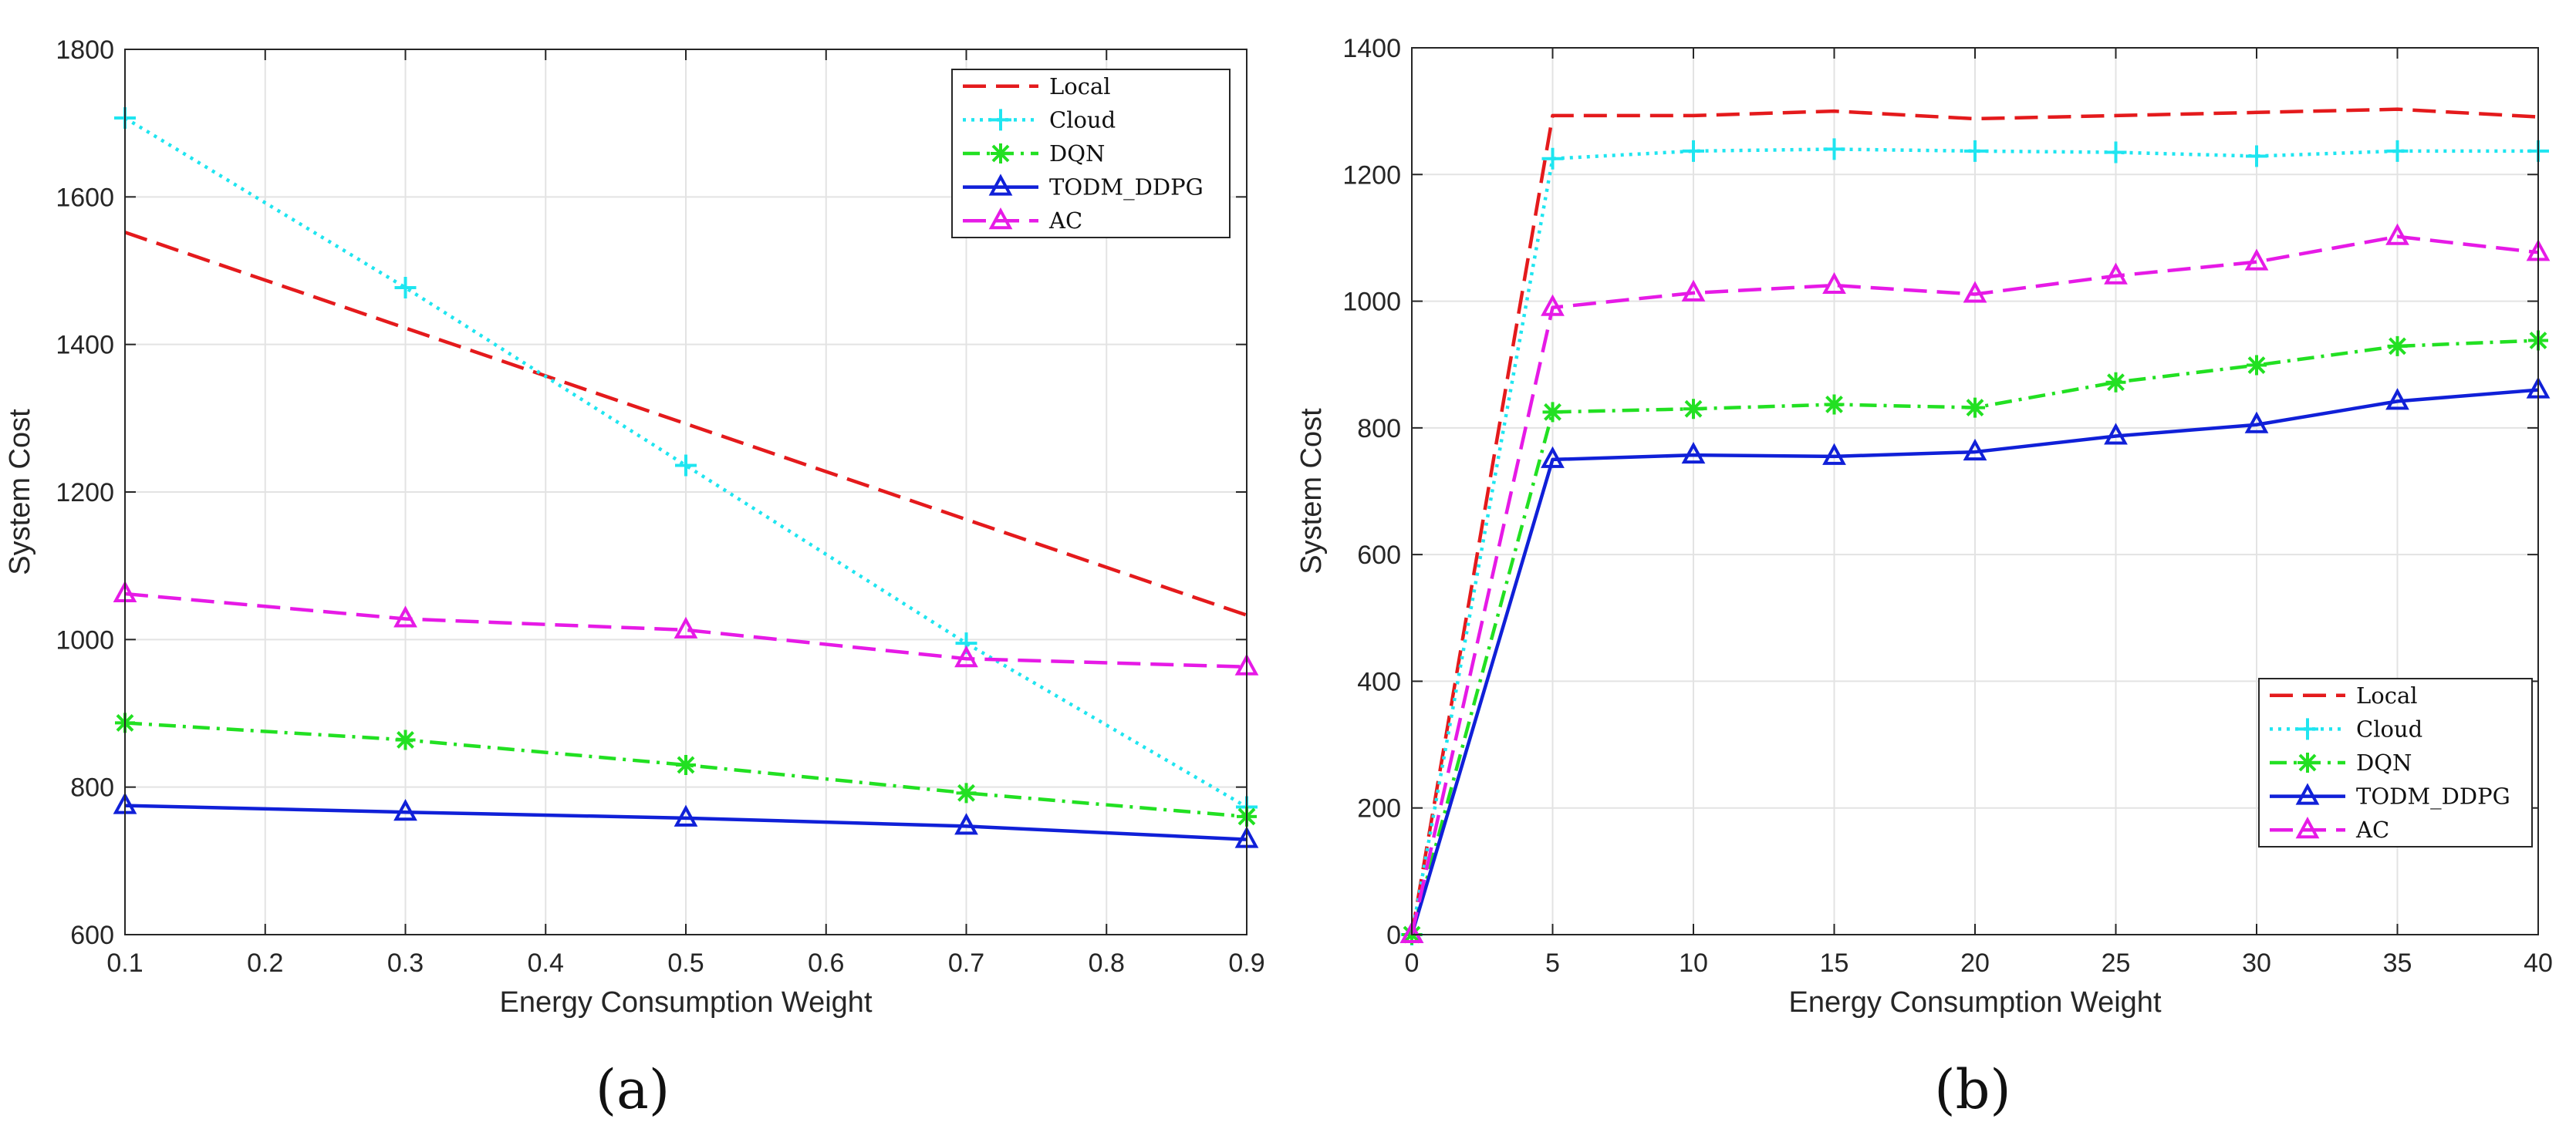 The height and width of the screenshot is (1139, 2576). What do you see at coordinates (1412, 963) in the screenshot?
I see `x-tick-label: 0` at bounding box center [1412, 963].